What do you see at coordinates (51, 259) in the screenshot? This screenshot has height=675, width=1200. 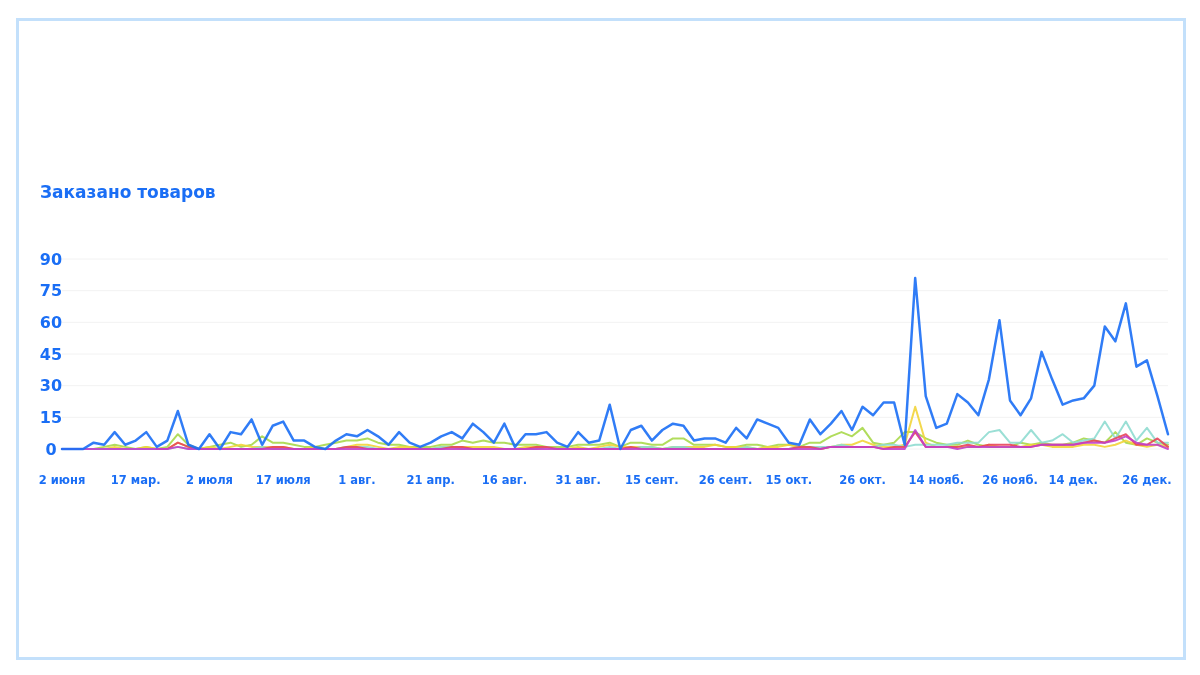 I see `y-tick-label: 90` at bounding box center [51, 259].